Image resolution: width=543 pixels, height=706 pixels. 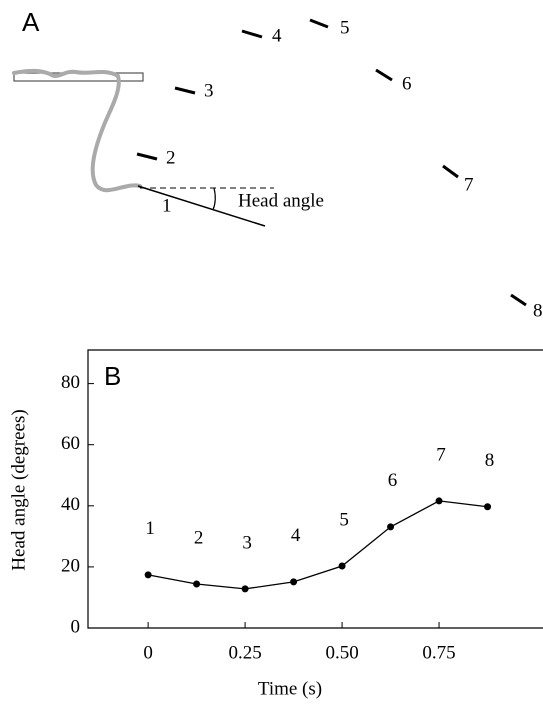 What do you see at coordinates (70, 565) in the screenshot?
I see `y-tick-label: 20` at bounding box center [70, 565].